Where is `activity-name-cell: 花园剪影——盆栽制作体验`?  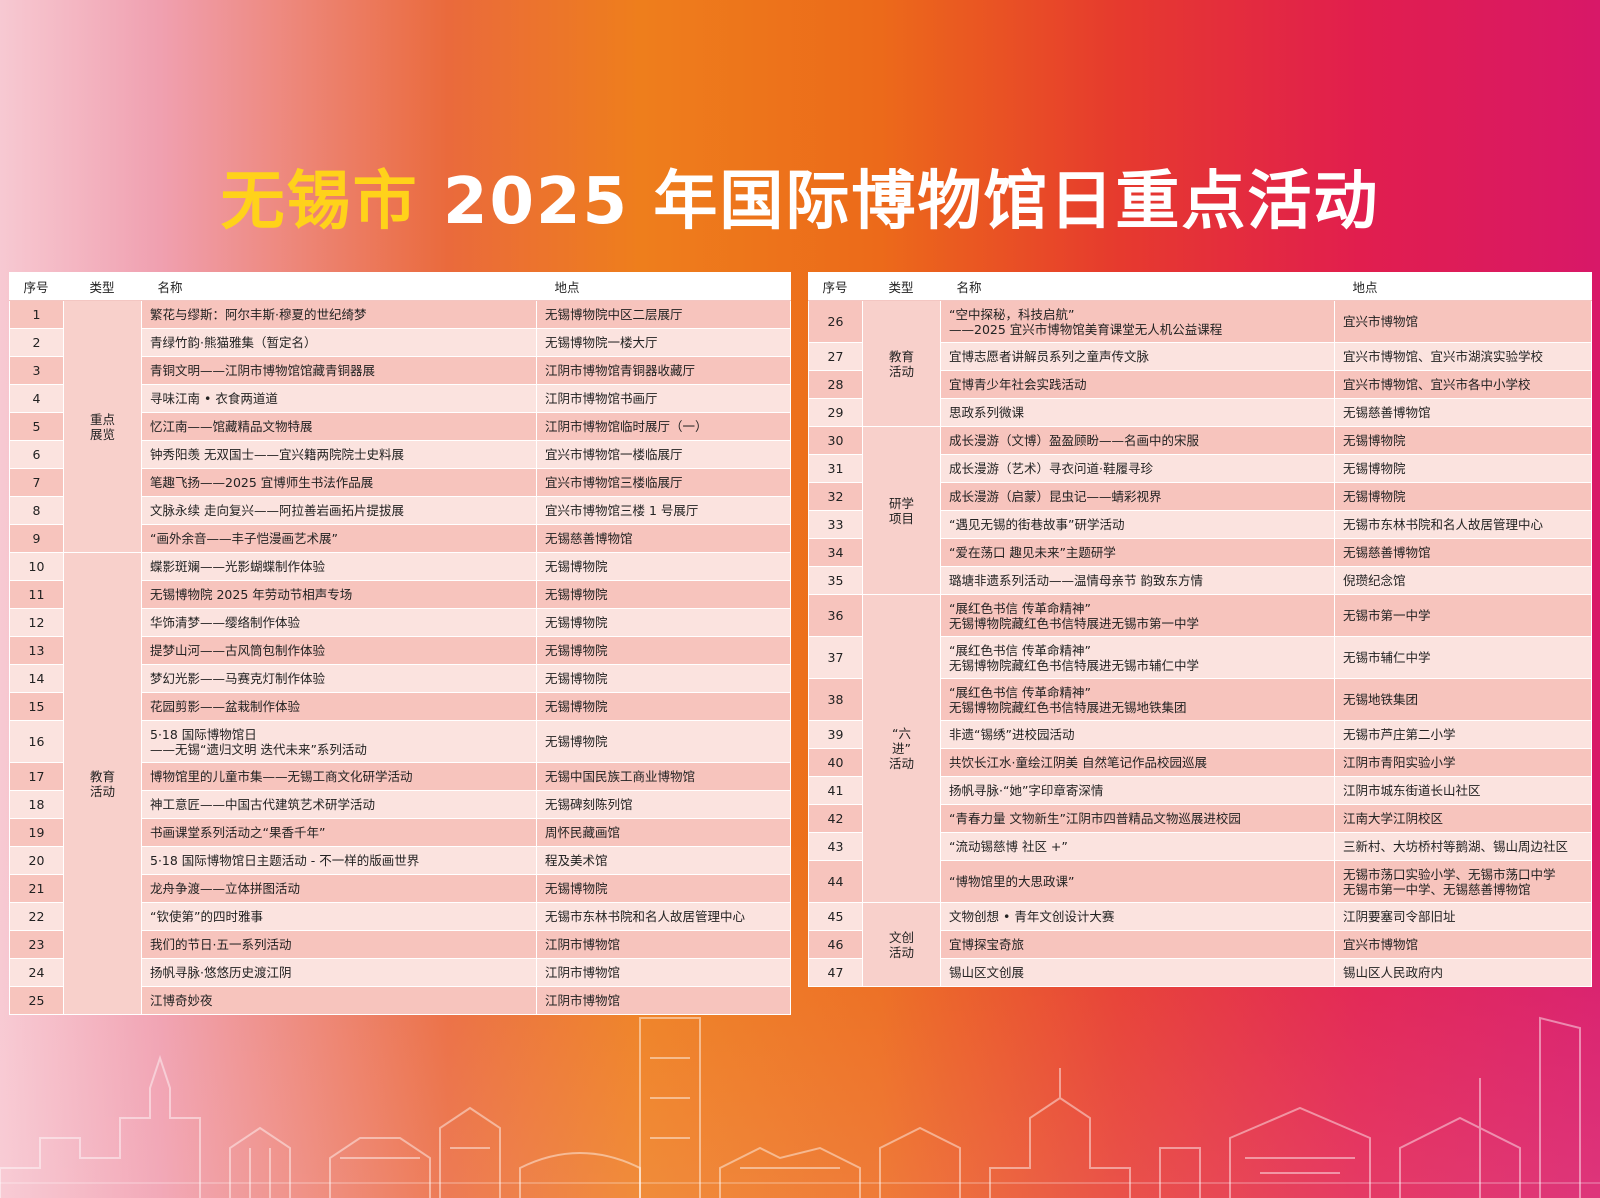 activity-name-cell: 花园剪影——盆栽制作体验 is located at coordinates (339, 706).